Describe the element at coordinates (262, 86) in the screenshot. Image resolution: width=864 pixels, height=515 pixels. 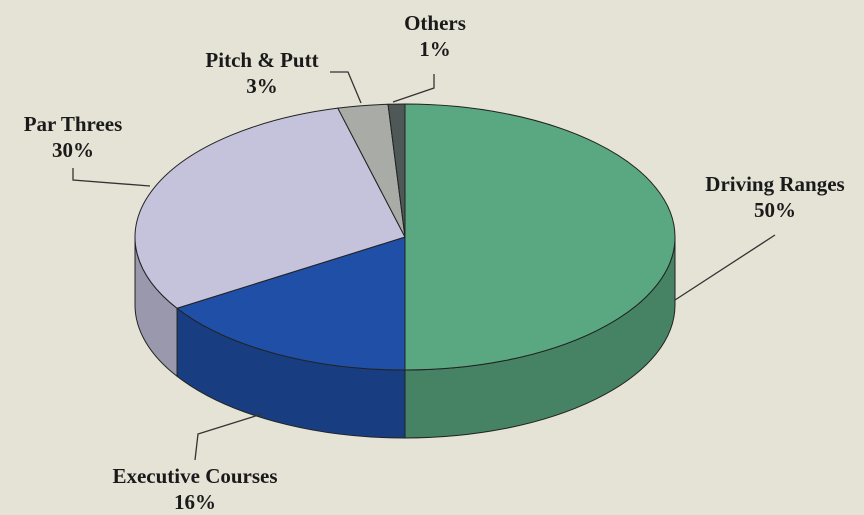
I see `value-label: 3%` at that location.